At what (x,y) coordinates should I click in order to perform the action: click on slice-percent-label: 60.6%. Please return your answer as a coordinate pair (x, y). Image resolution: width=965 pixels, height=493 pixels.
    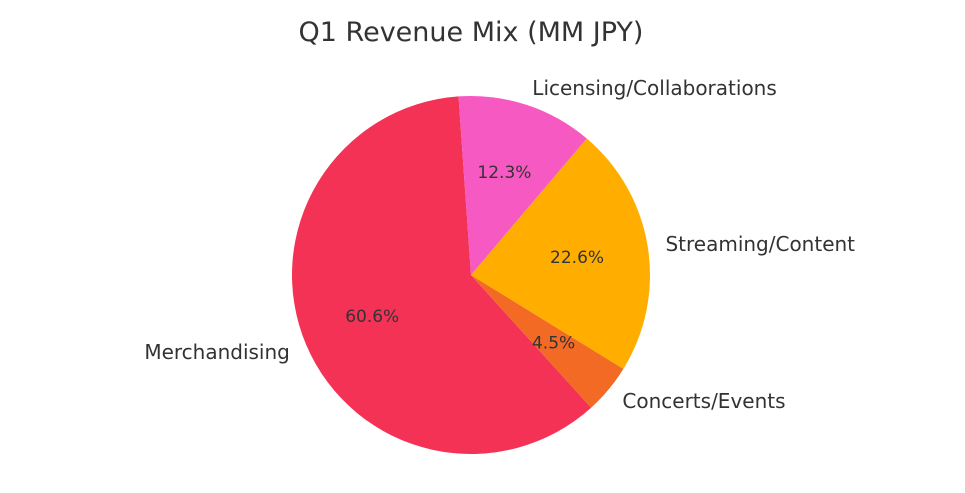
    Looking at the image, I should click on (372, 317).